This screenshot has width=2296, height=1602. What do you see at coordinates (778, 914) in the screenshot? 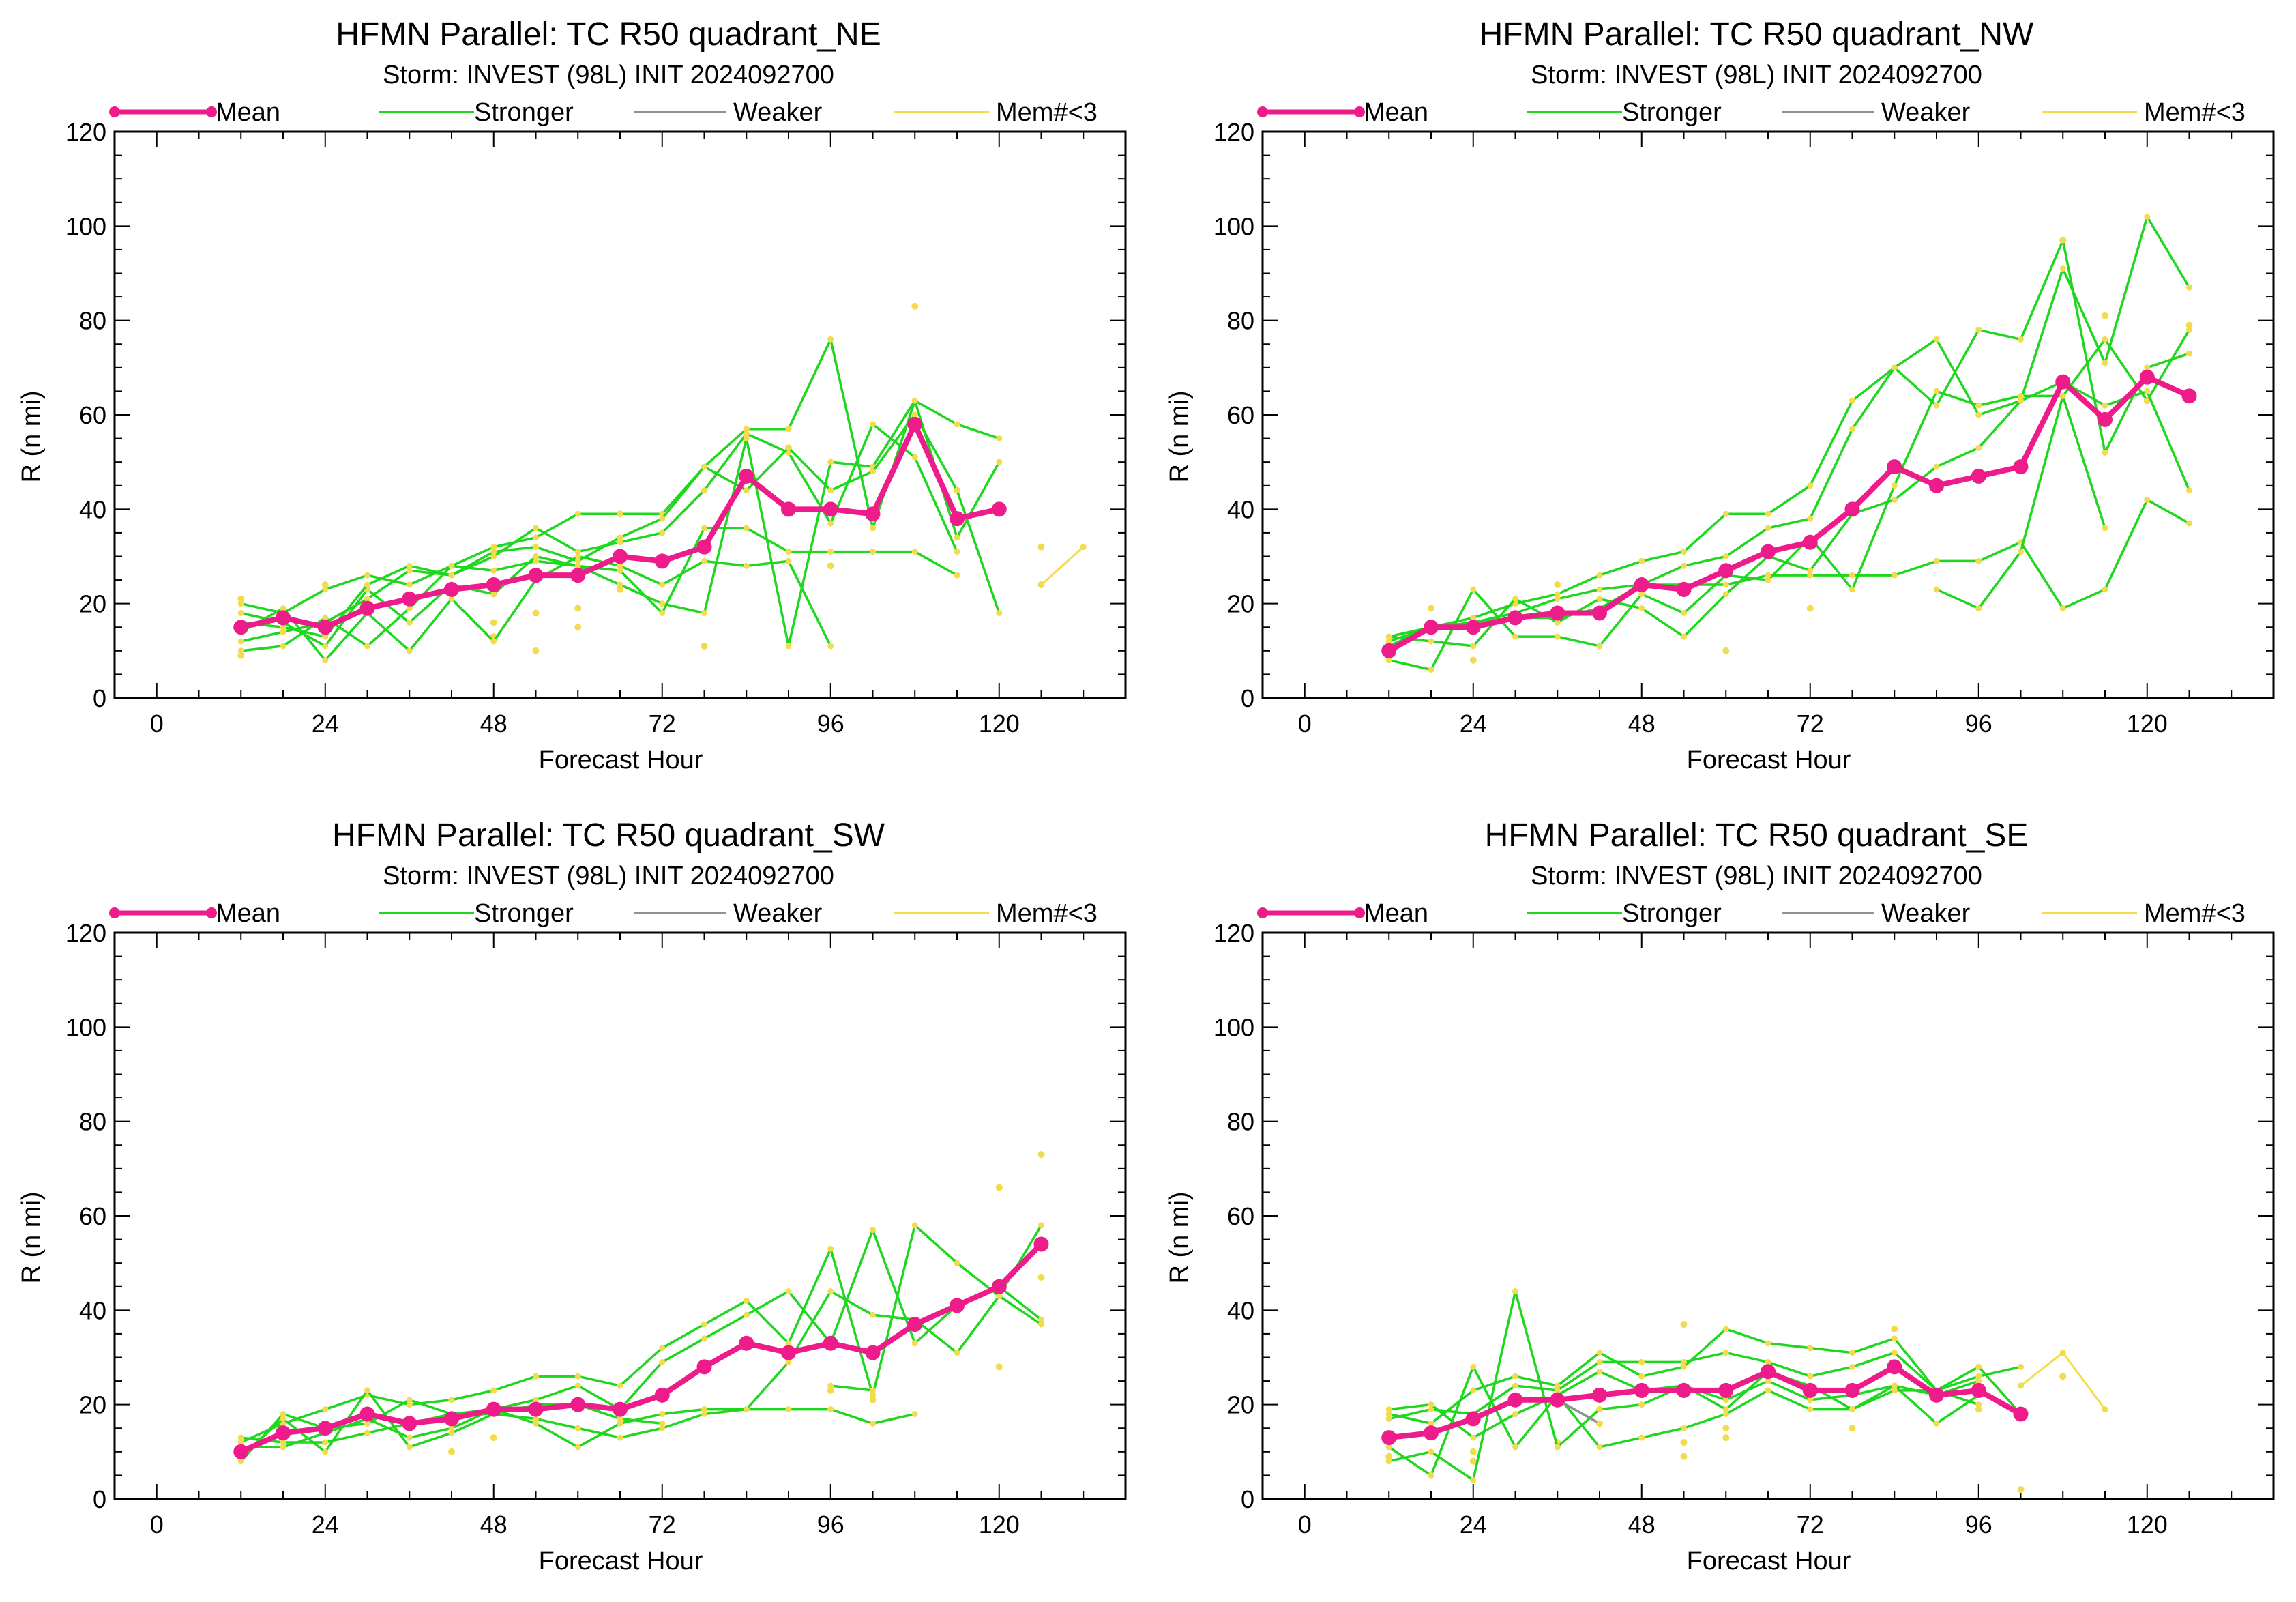
I see `legend-weaker-label: Weaker` at bounding box center [778, 914].